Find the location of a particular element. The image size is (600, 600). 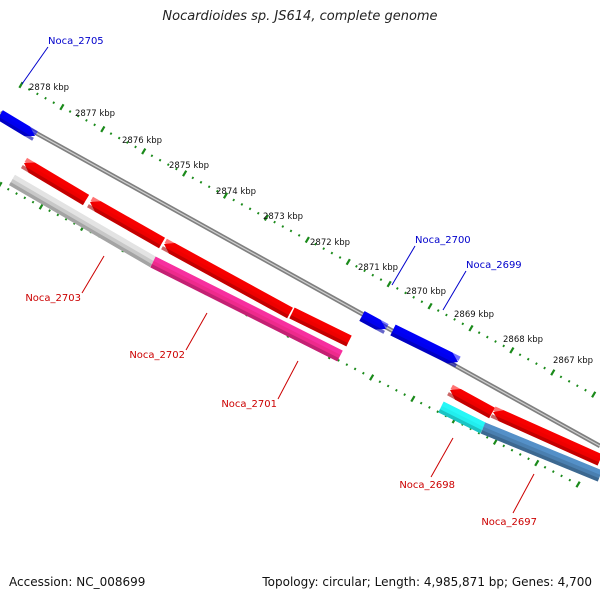

callout-noca-2698: Noca_2698 is located at coordinates (427, 464).